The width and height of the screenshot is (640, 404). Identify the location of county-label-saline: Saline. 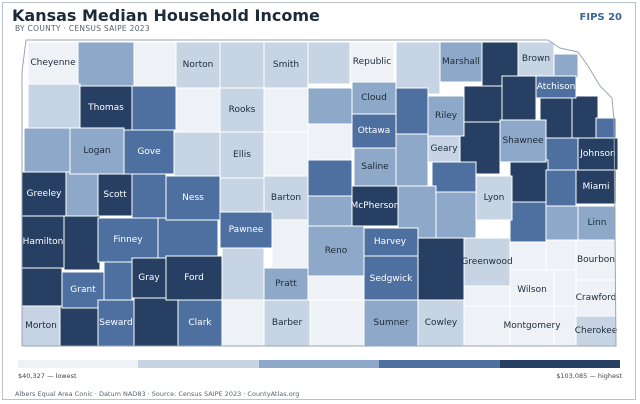
(375, 167).